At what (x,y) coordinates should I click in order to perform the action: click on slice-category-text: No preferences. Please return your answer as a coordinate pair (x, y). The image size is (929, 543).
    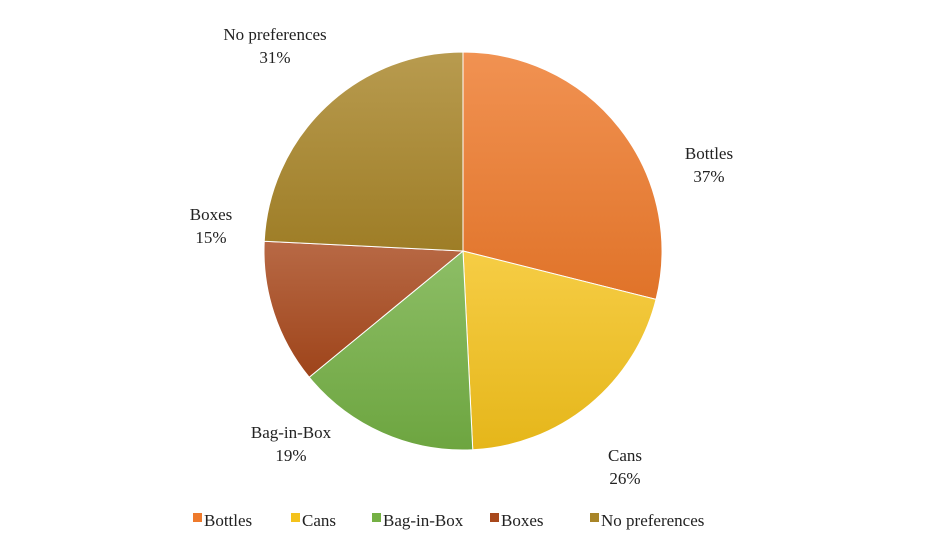
    Looking at the image, I should click on (274, 34).